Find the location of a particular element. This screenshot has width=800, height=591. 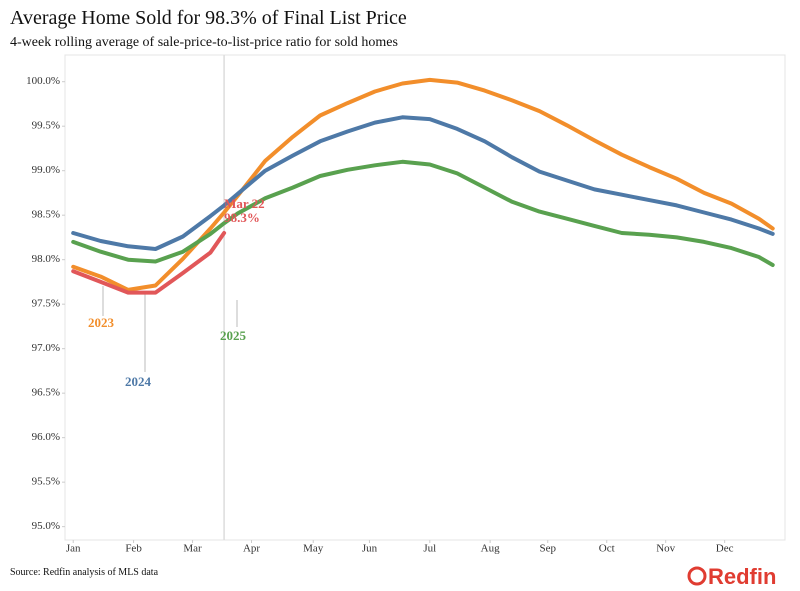

x-tick-label: Feb is located at coordinates (133, 549).